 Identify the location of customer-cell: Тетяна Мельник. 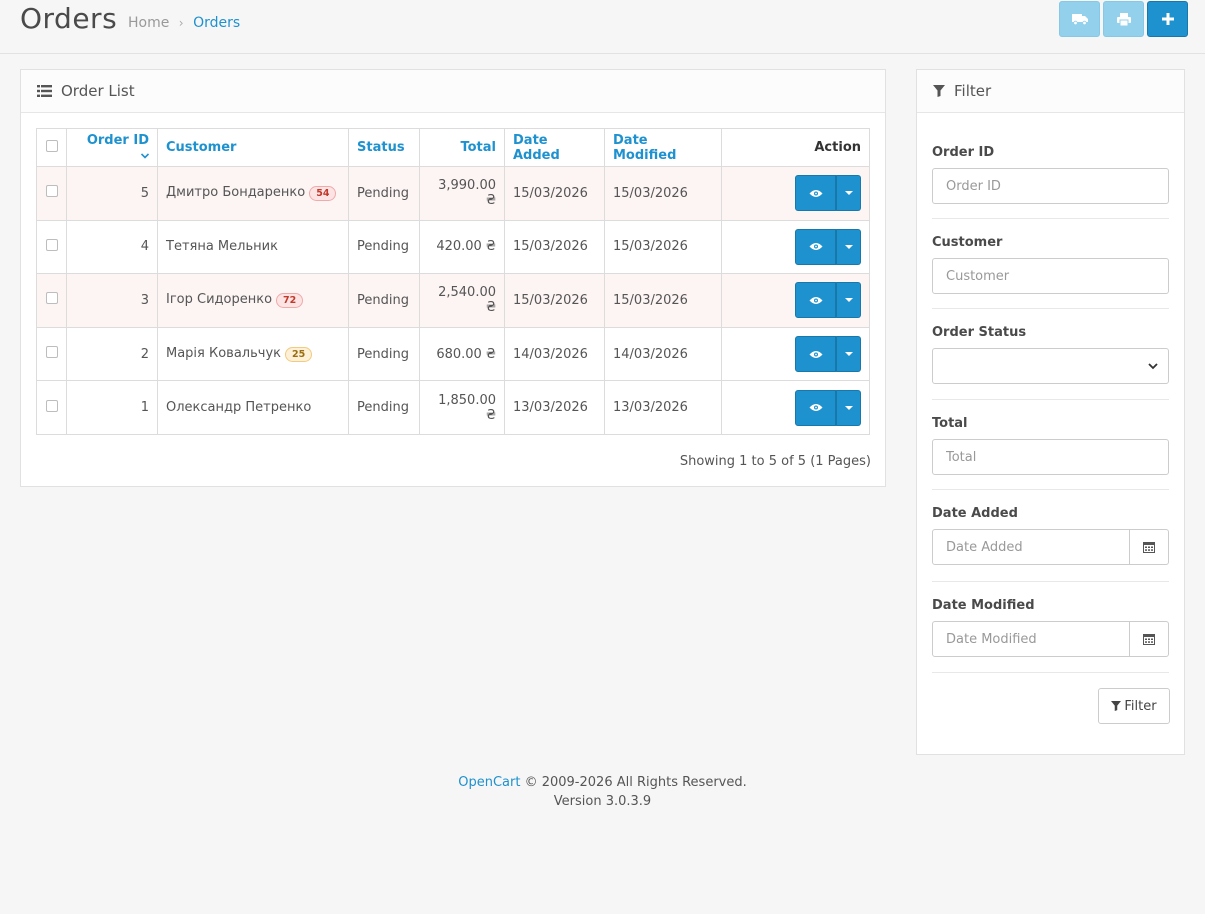
(253, 247).